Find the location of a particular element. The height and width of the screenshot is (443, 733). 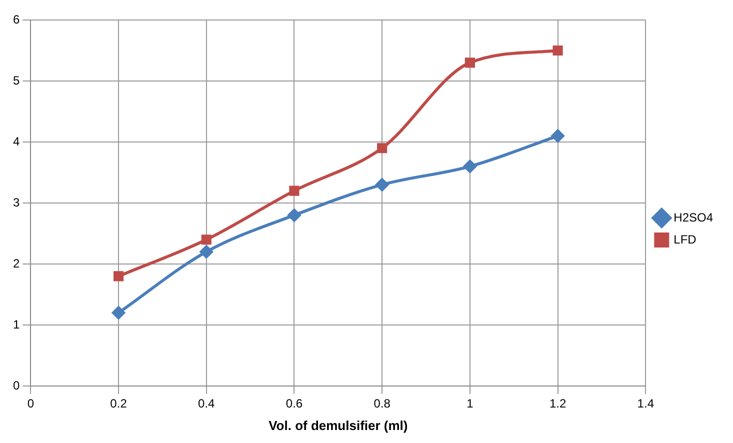

x-axis-title: Vol. of demulsifier (ml) is located at coordinates (338, 425).